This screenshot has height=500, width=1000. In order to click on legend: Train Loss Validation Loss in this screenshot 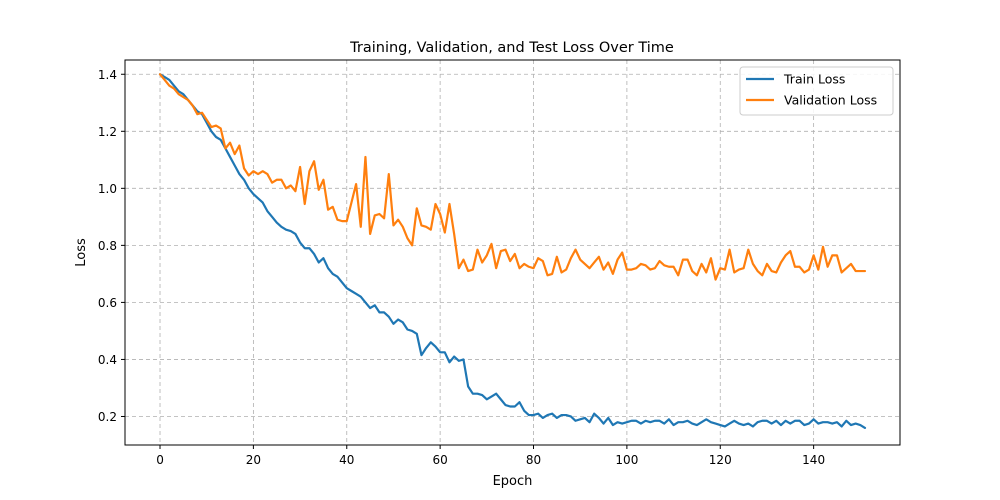, I will do `click(816, 91)`.